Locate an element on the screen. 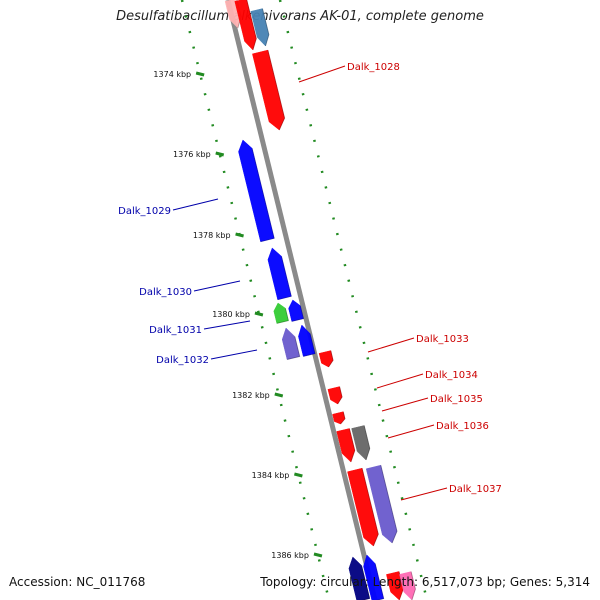 This screenshot has width=600, height=600. topology-value: circular; is located at coordinates (344, 582).